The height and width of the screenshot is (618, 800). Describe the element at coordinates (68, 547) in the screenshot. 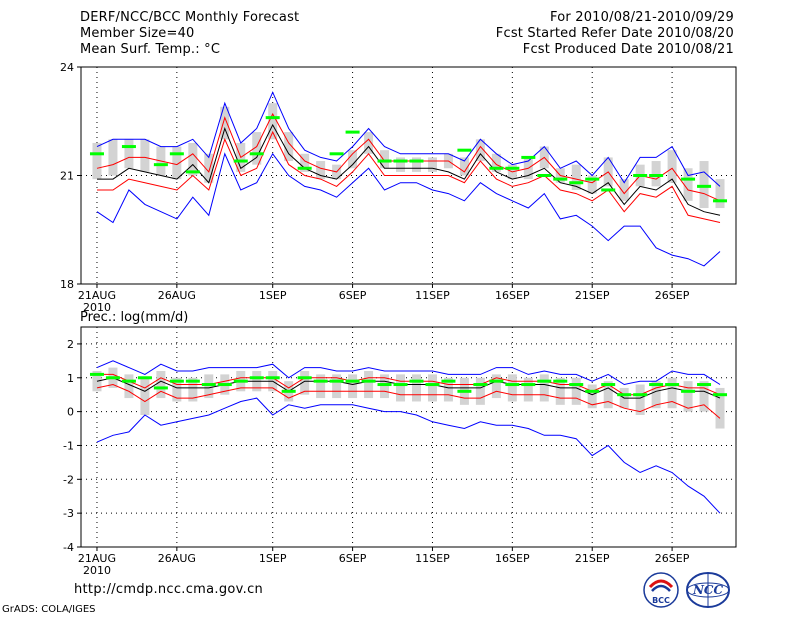

I see `y-tick-label: -4` at that location.